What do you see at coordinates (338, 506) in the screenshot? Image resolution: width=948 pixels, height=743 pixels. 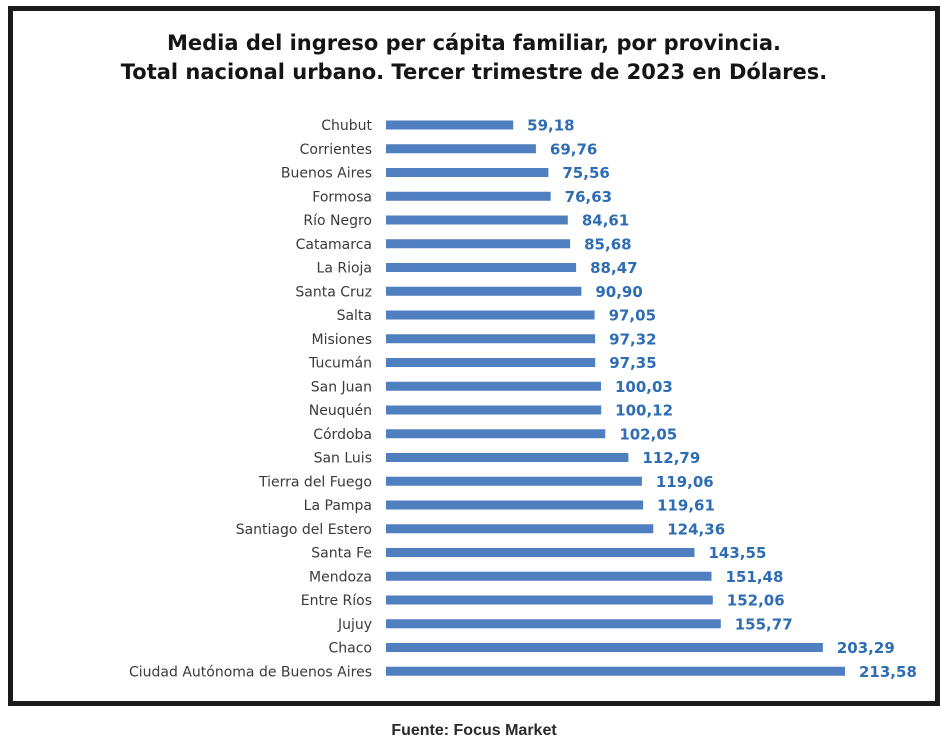 I see `category-label: La Pampa` at bounding box center [338, 506].